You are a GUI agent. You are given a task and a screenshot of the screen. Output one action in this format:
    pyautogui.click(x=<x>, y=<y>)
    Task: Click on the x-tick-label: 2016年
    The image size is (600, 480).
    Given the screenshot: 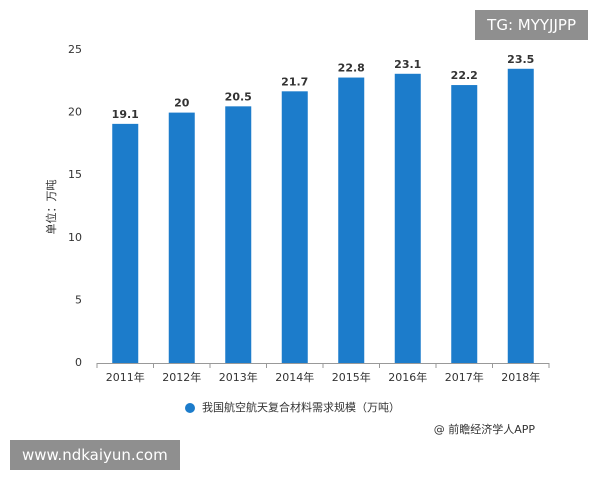 What is the action you would take?
    pyautogui.click(x=407, y=377)
    